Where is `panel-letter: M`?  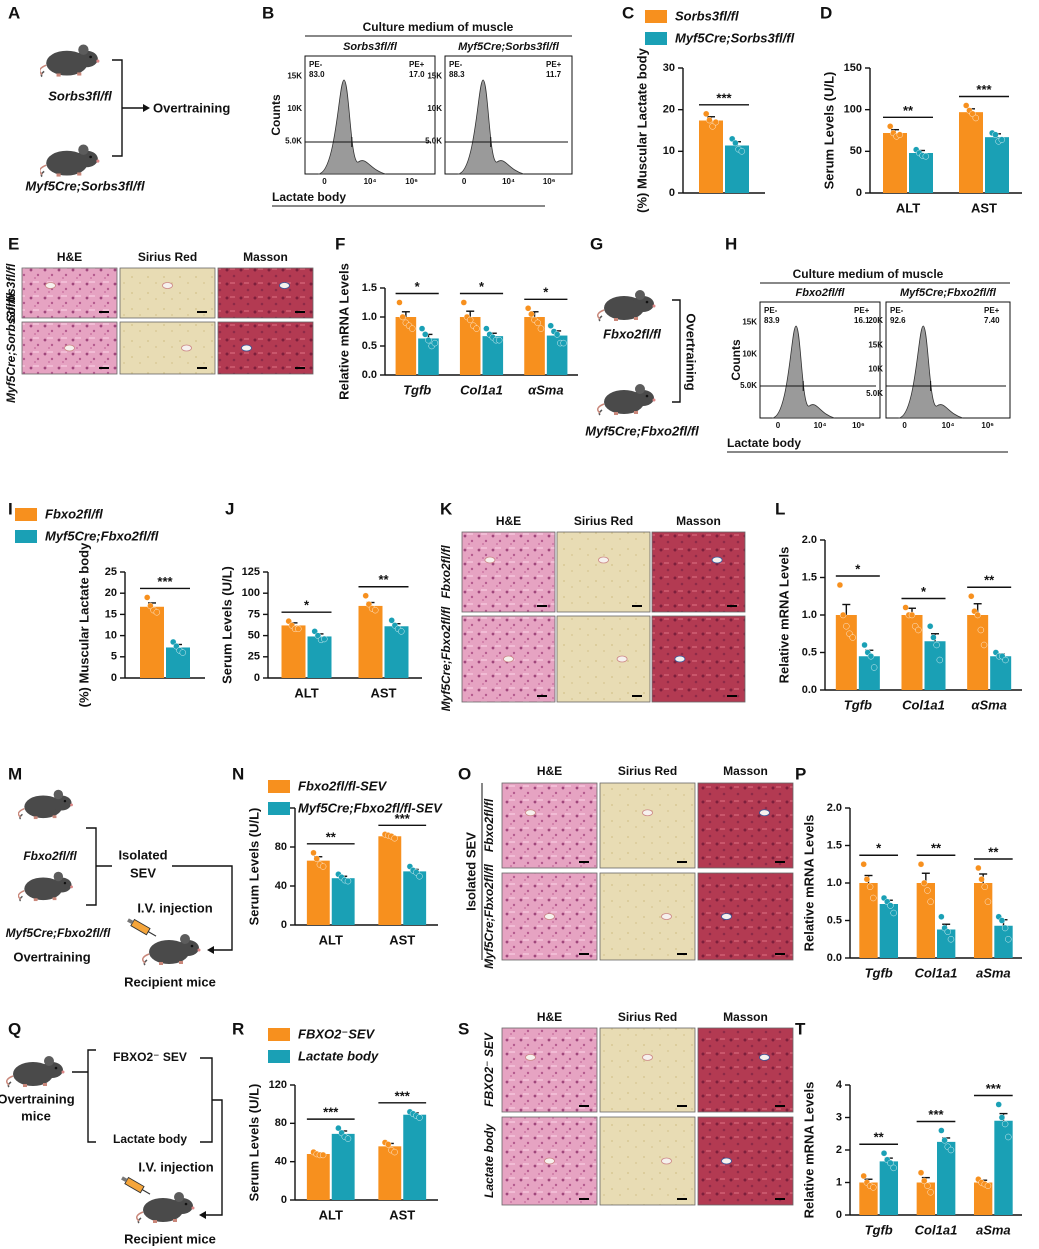 panel-letter: M is located at coordinates (15, 773).